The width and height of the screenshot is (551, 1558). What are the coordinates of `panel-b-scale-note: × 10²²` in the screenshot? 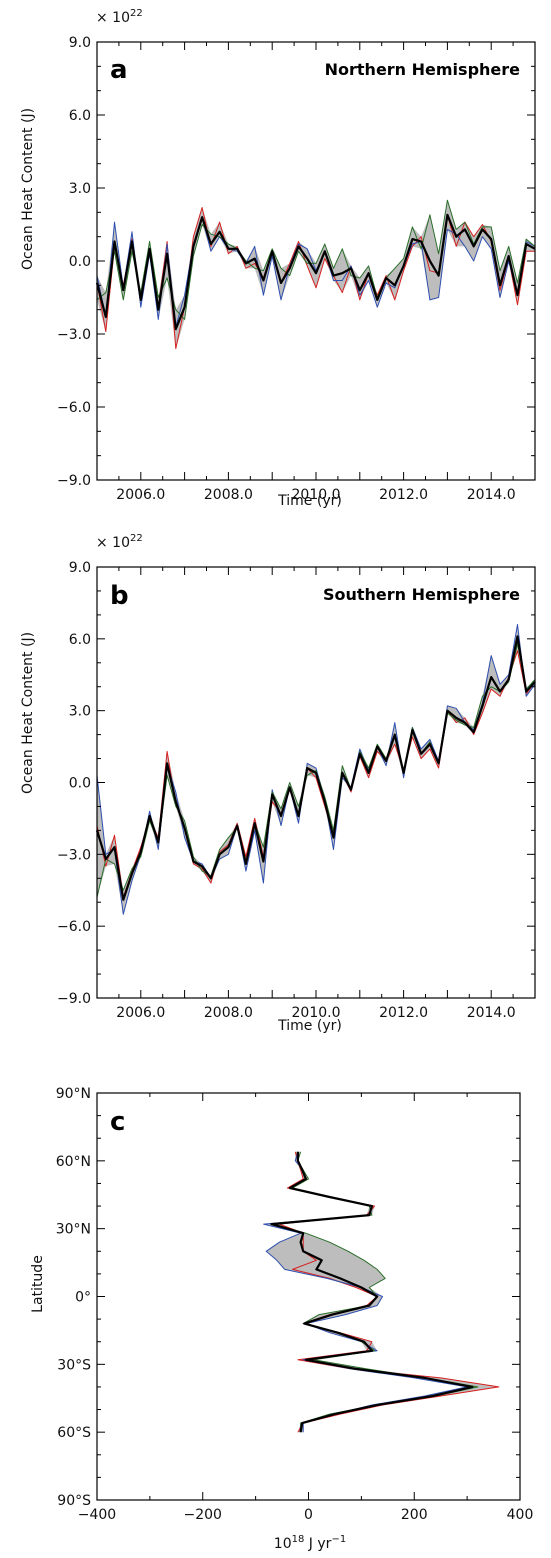 It's located at (119, 542).